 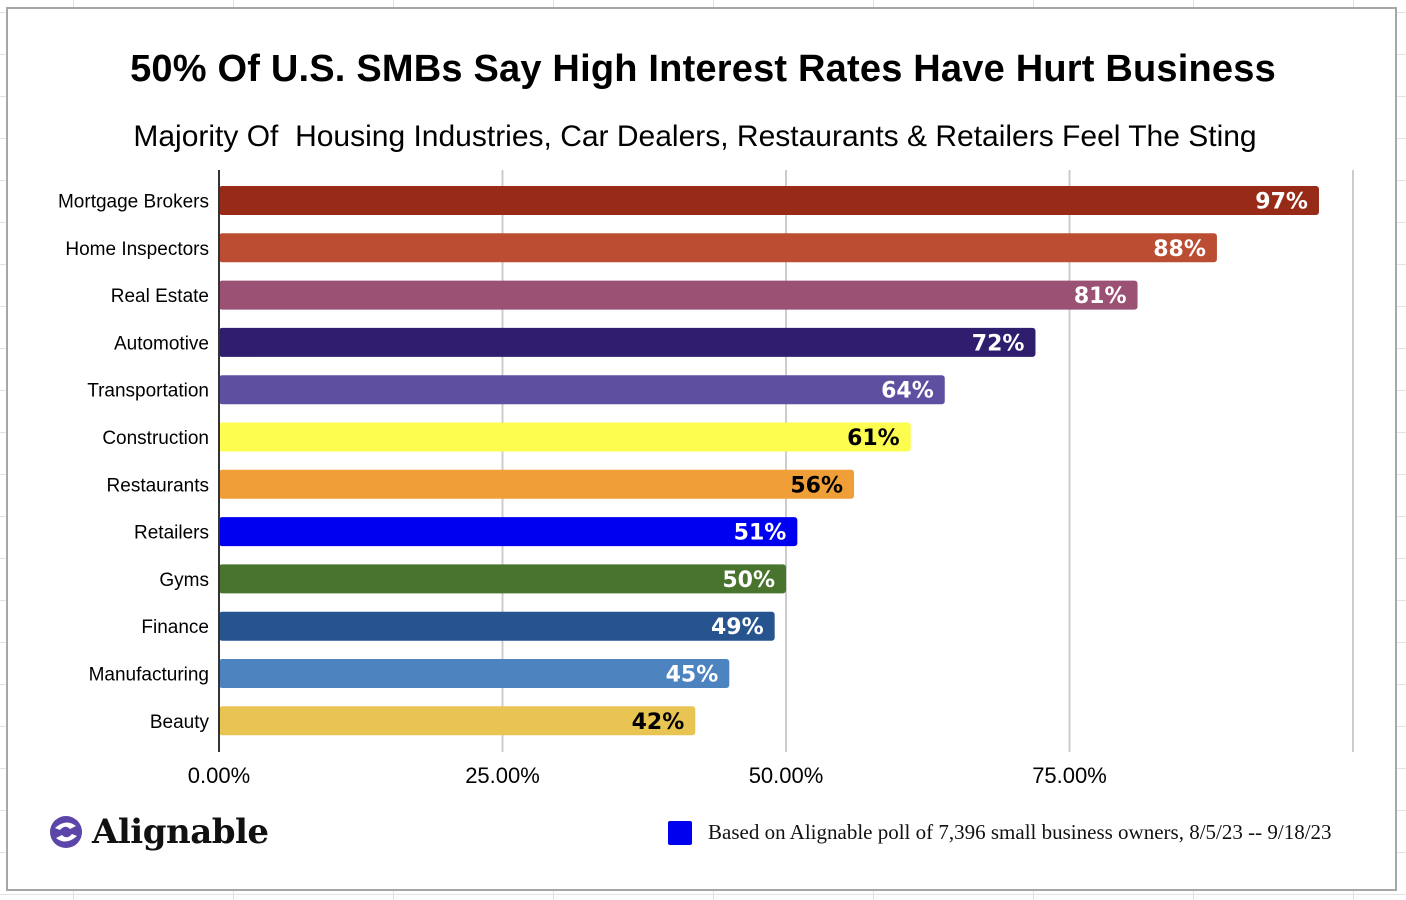 I want to click on category-label: Construction, so click(x=155, y=438).